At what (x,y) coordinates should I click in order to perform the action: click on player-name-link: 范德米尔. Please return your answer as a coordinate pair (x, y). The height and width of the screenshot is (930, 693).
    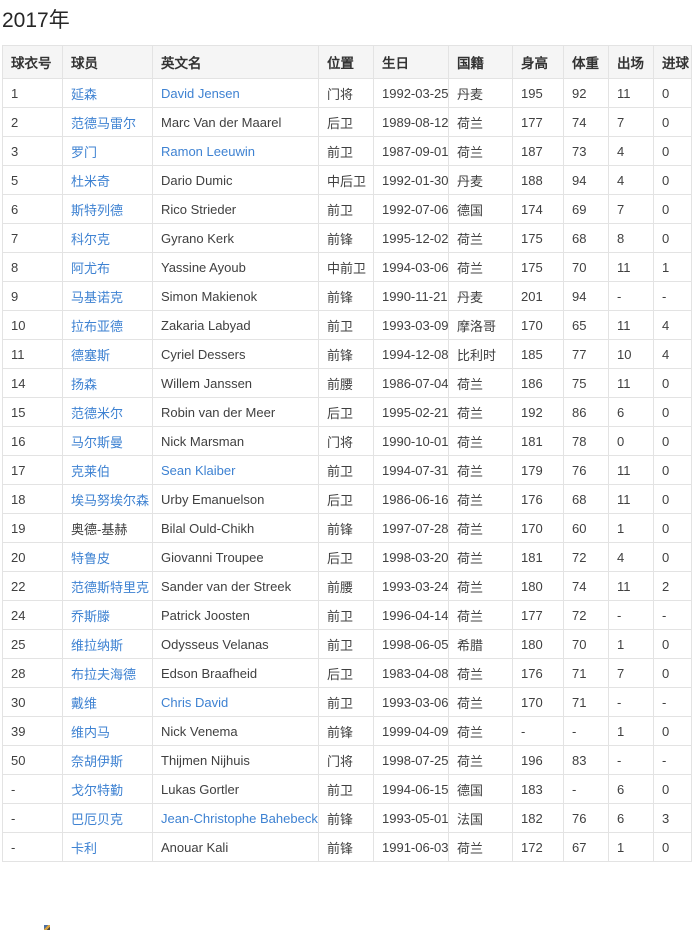
    Looking at the image, I should click on (97, 413).